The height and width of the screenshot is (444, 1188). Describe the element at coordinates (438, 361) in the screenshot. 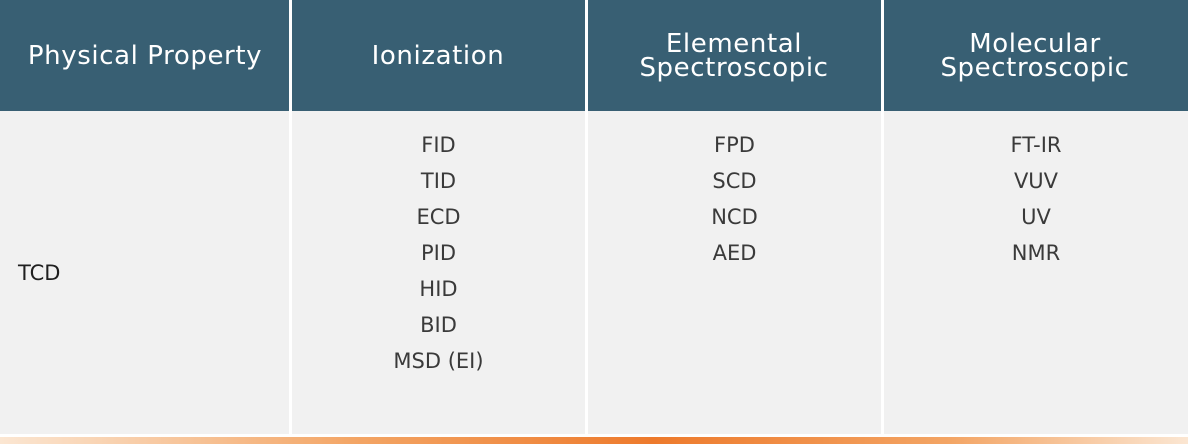

I see `table-cell: MSD (EI)` at that location.